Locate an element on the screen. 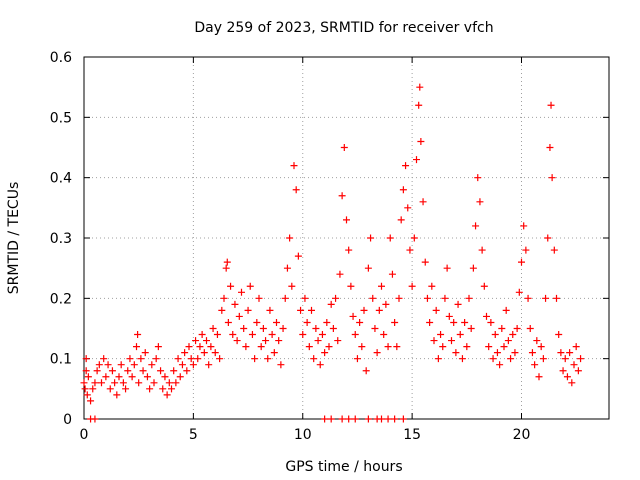 The width and height of the screenshot is (640, 480). x-tick-label: 20 is located at coordinates (522, 435).